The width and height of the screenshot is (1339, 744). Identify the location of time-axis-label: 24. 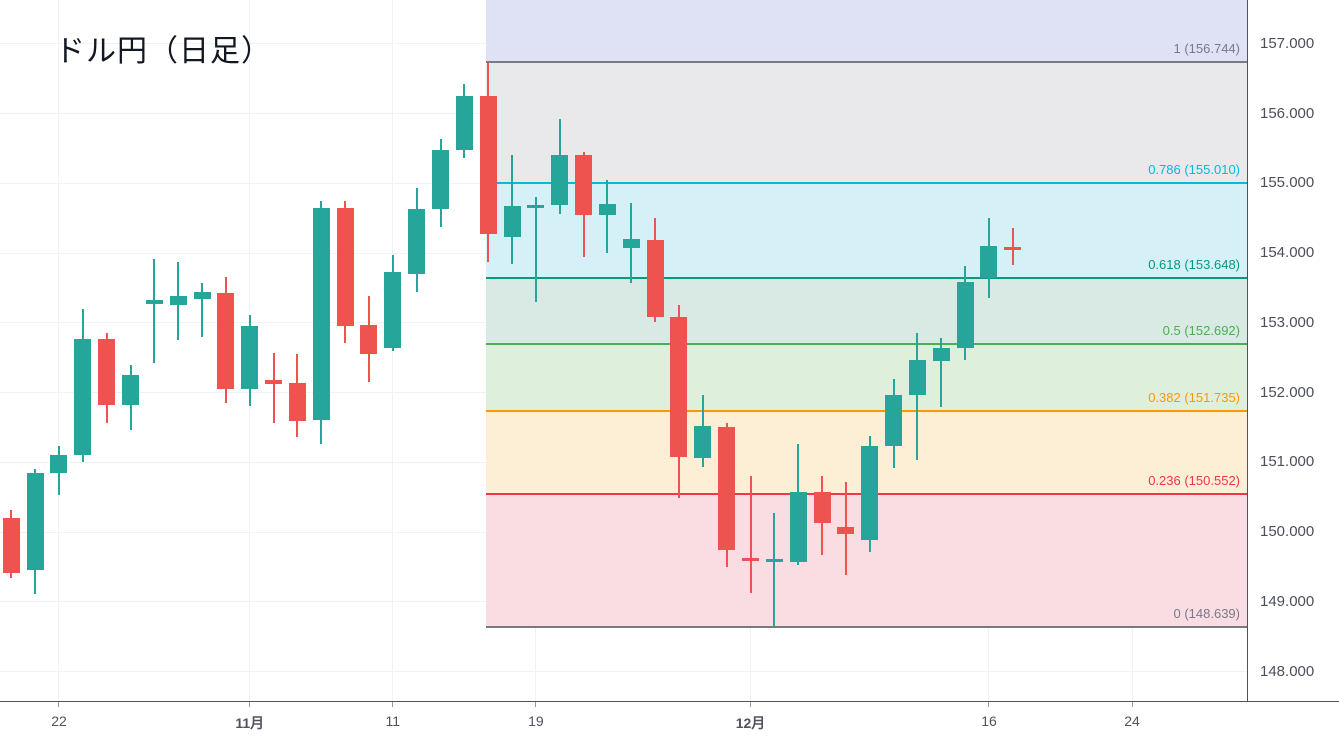
(1132, 721).